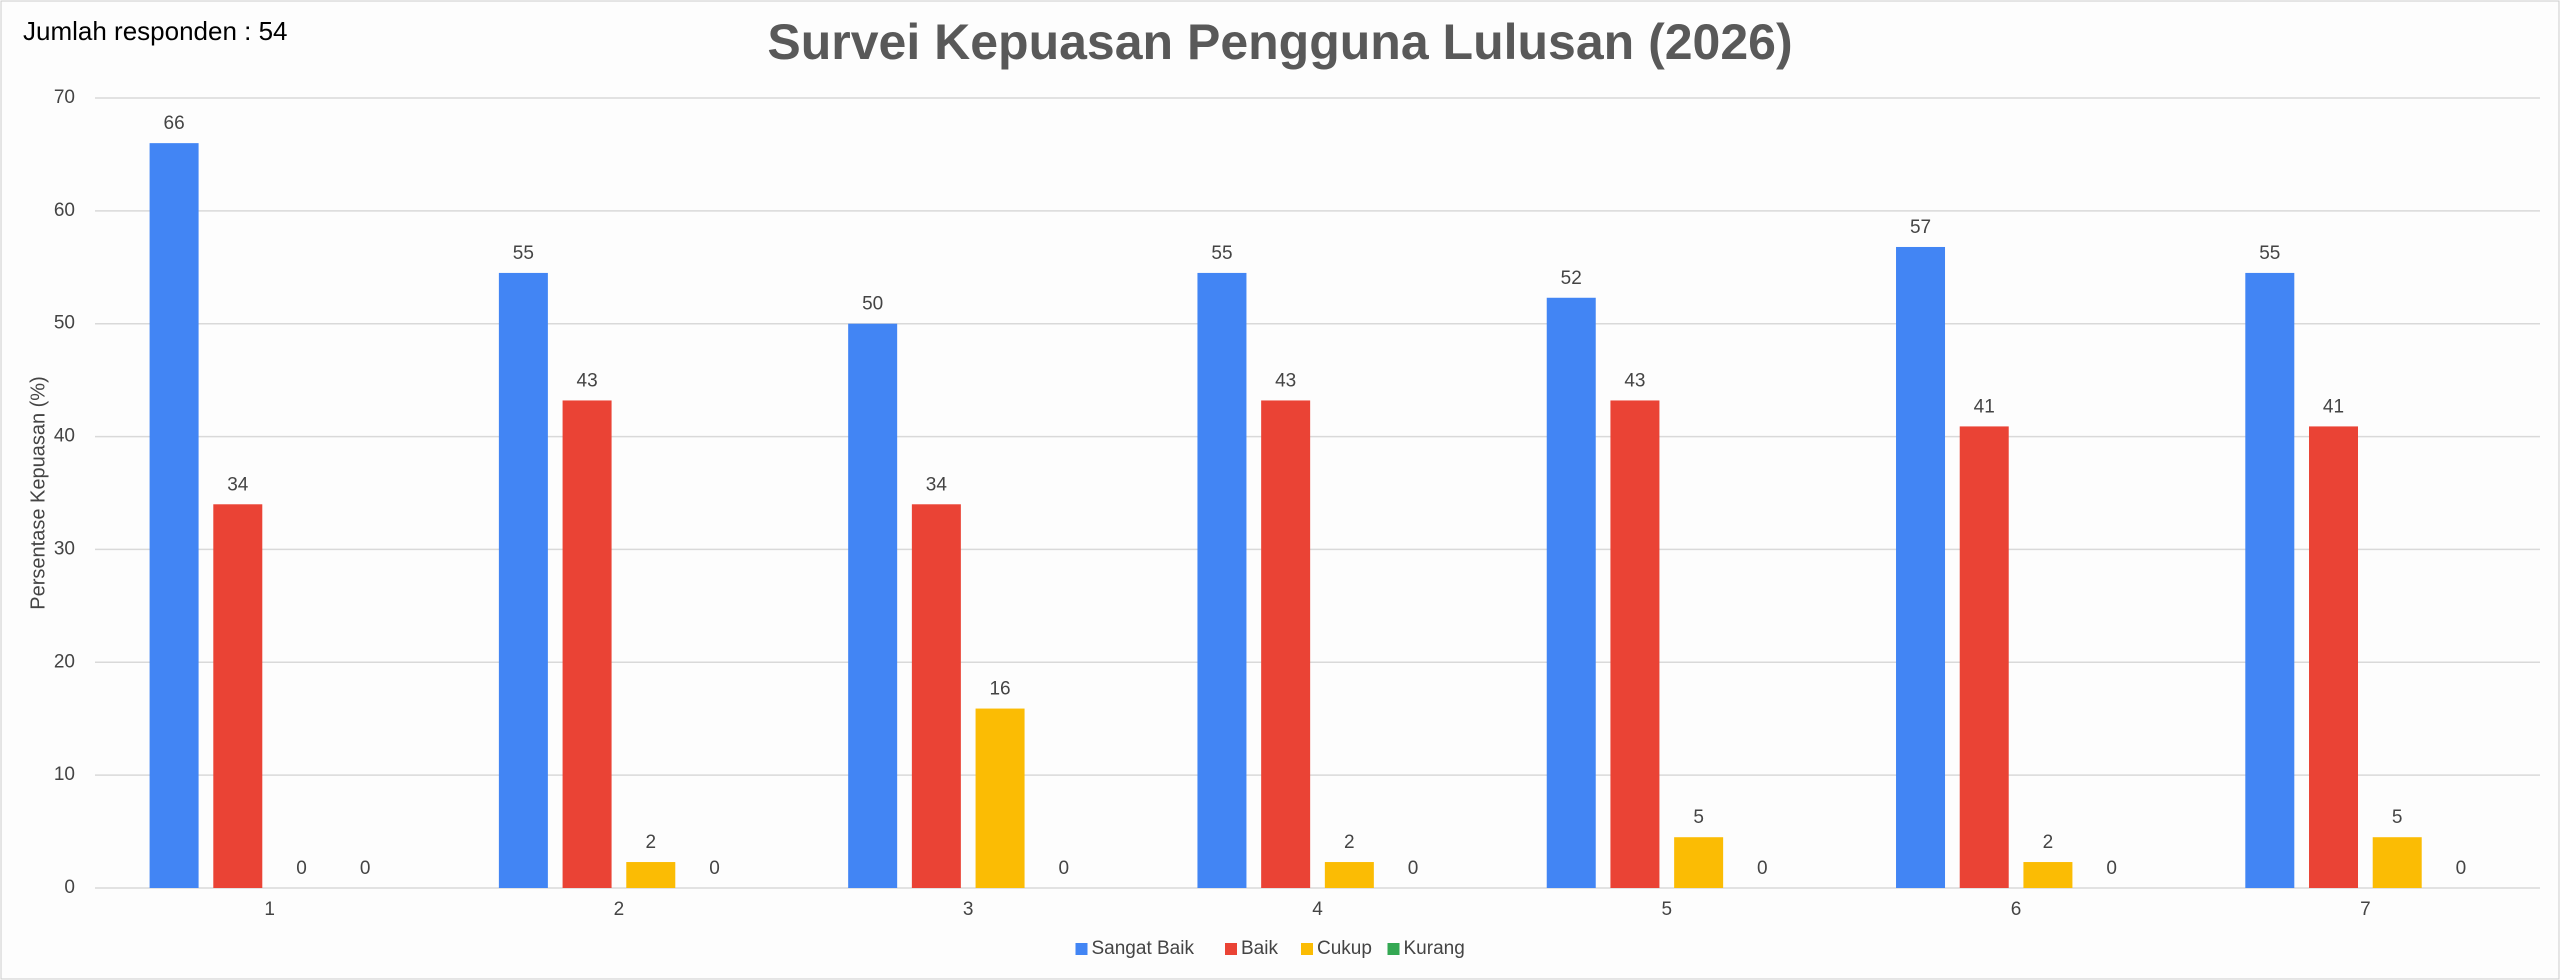  I want to click on y-tick-label: 70, so click(64, 97).